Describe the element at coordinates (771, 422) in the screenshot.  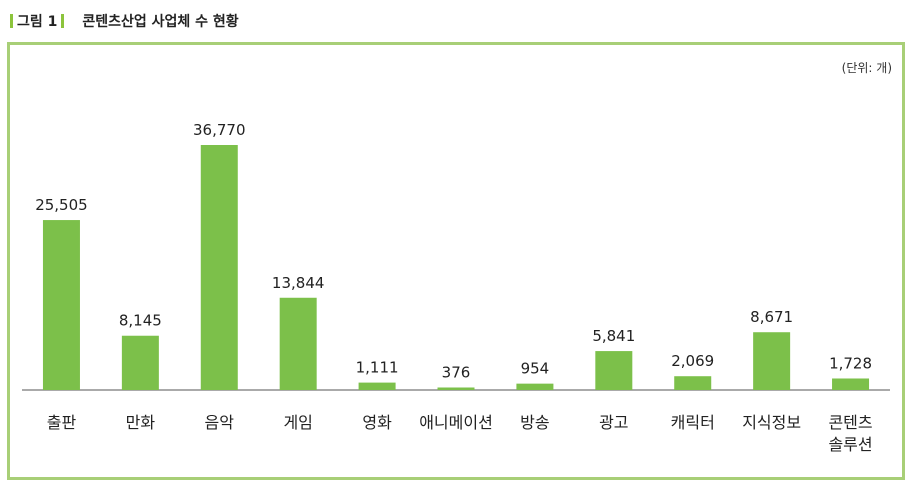
I see `category-label-9: 지식정보` at that location.